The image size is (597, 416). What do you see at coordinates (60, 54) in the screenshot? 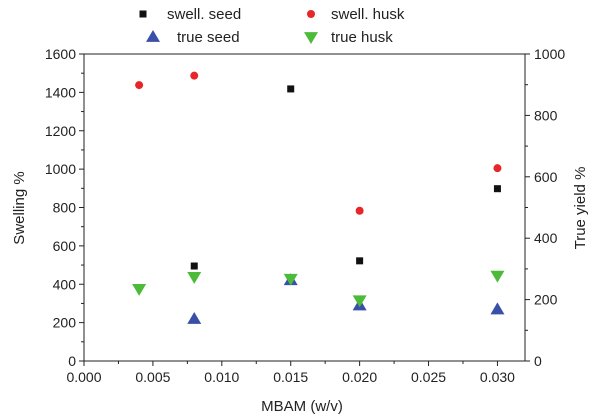
I see `y-tick-label: 1600` at bounding box center [60, 54].